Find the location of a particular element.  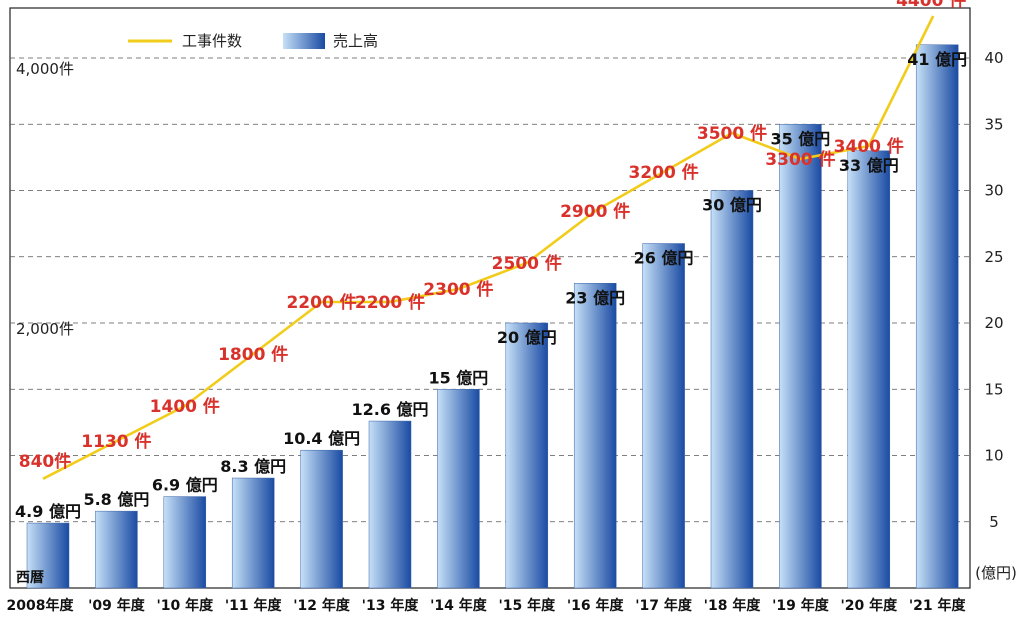

line-value-label: 3200 件 is located at coordinates (663, 172).